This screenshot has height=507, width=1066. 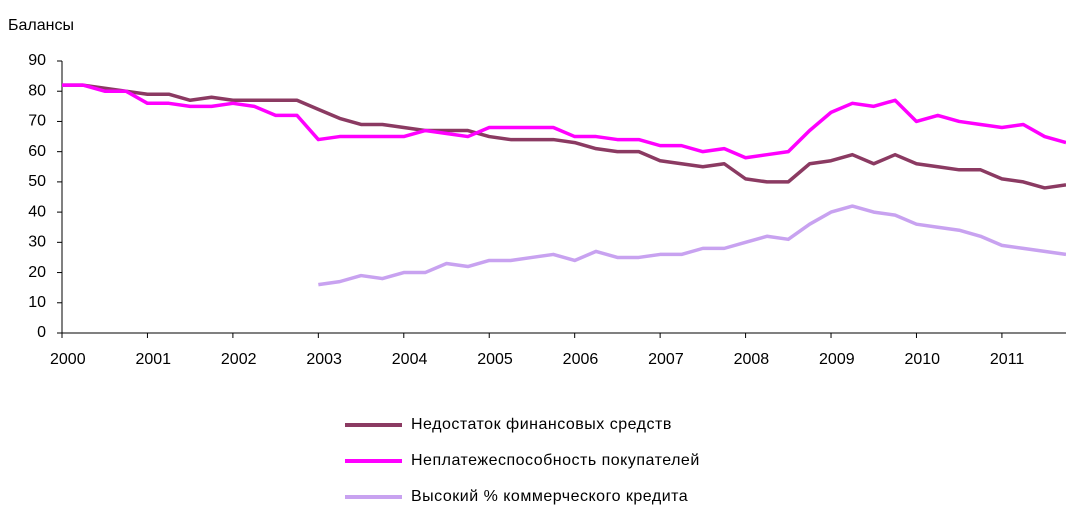 What do you see at coordinates (37, 181) in the screenshot?
I see `y-tick-label: 50` at bounding box center [37, 181].